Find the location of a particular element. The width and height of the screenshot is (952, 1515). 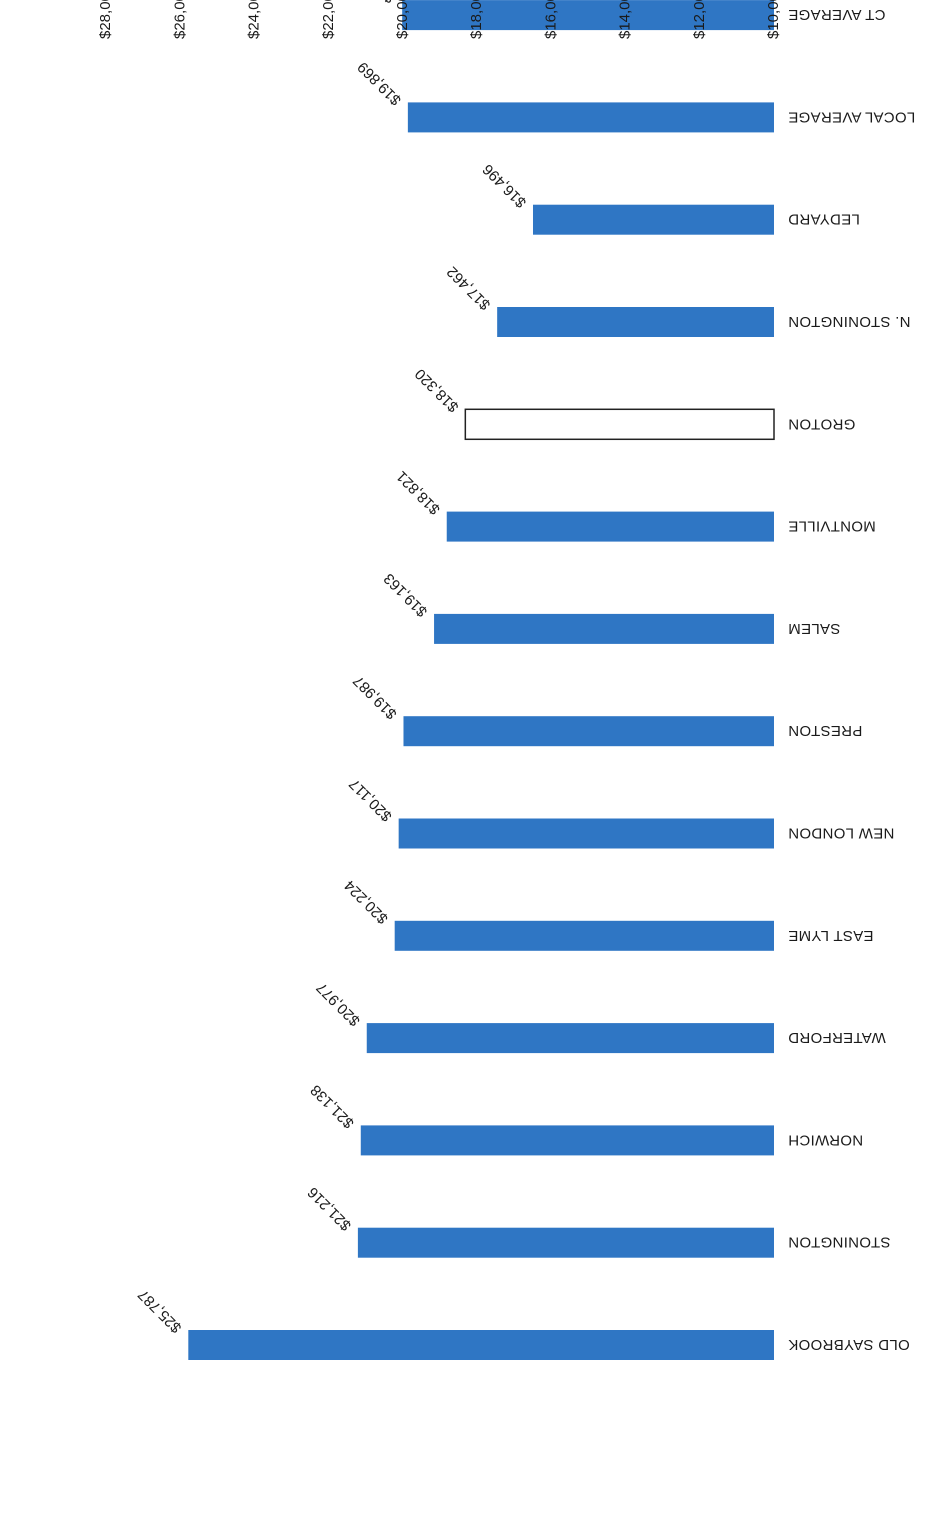

category-label-local-average: LOCAL AVERAGE is located at coordinates (851, 116).